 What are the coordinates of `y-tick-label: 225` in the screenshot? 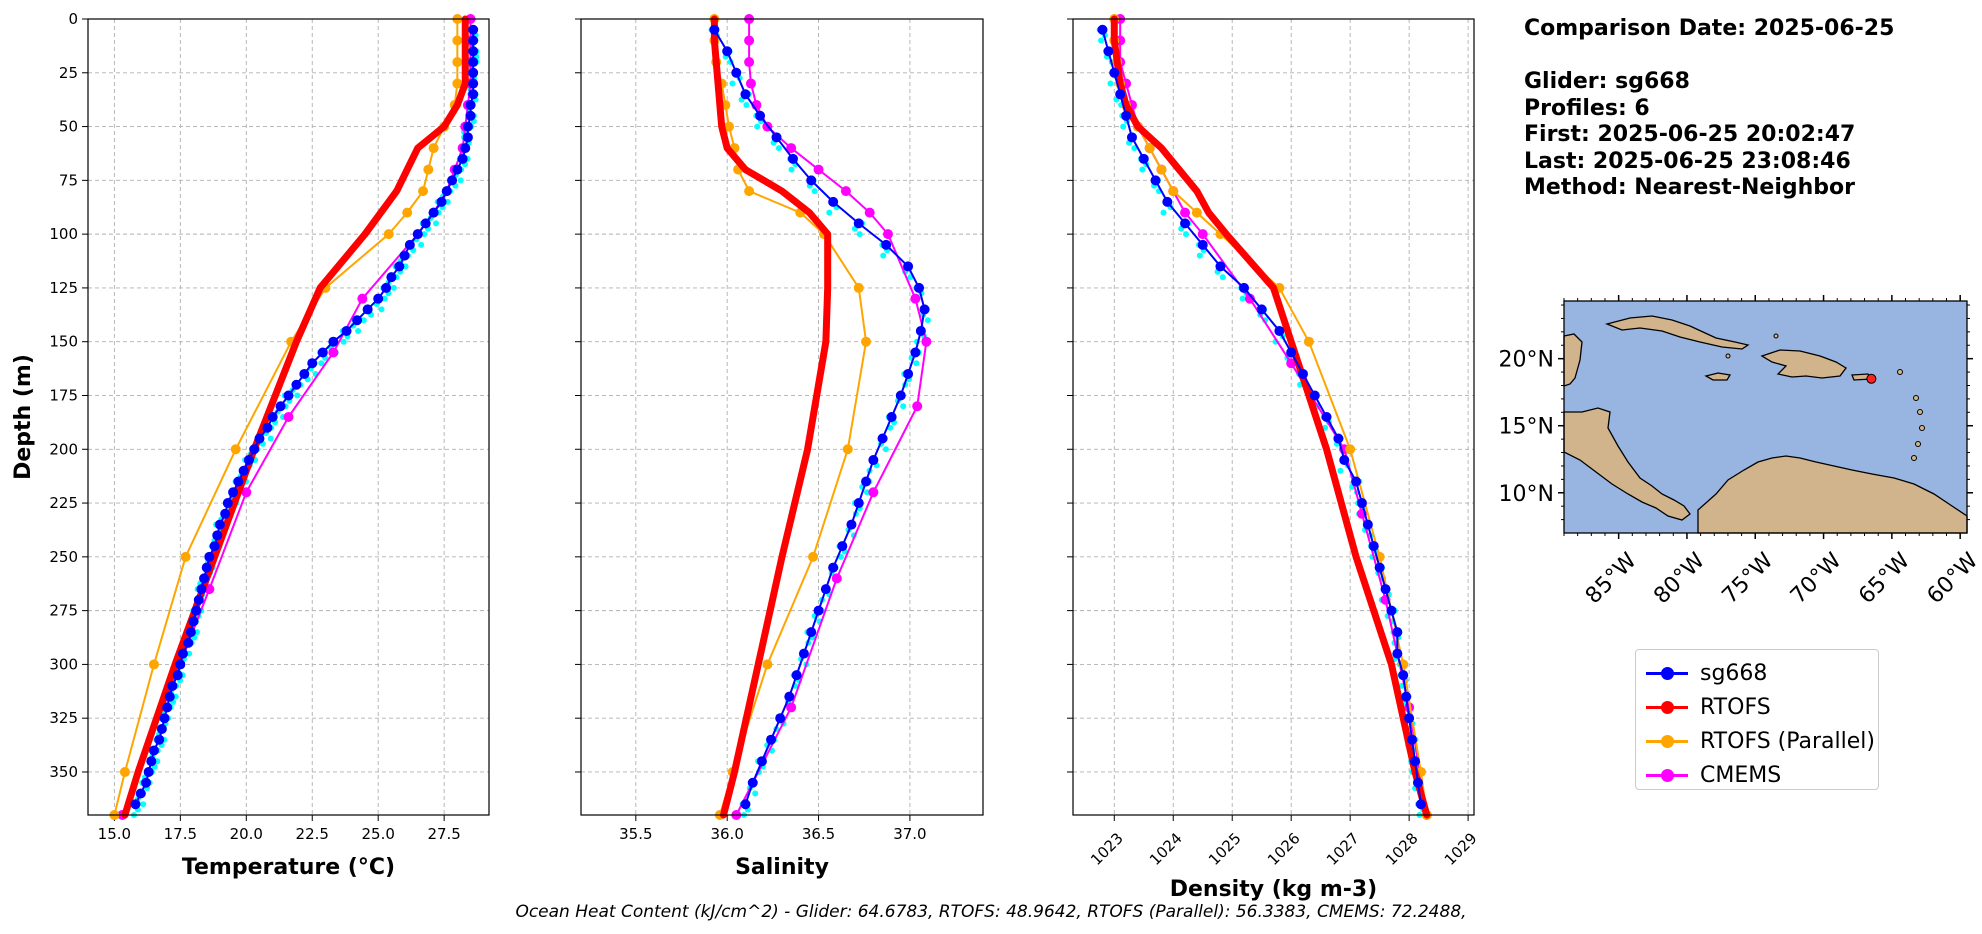 It's located at (63, 503).